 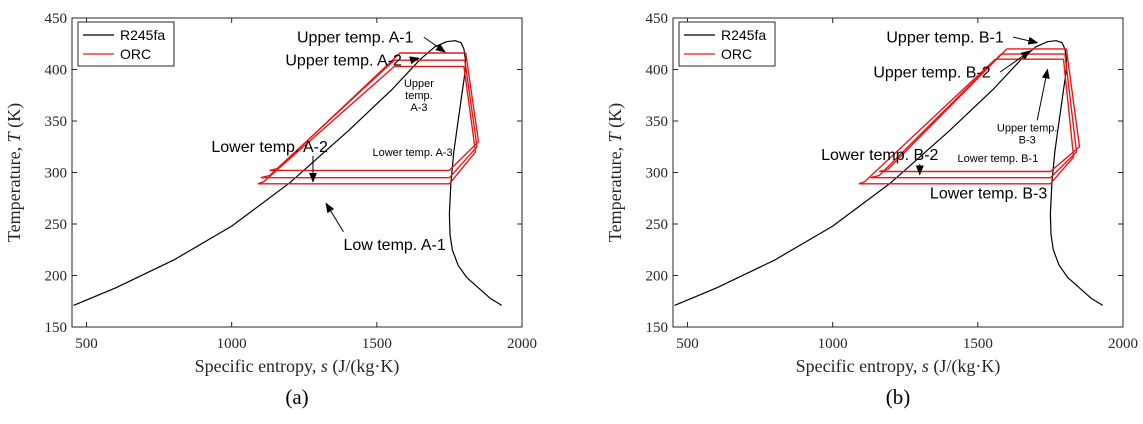 I want to click on annotation-label: Lower temp. B-3, so click(x=988, y=193).